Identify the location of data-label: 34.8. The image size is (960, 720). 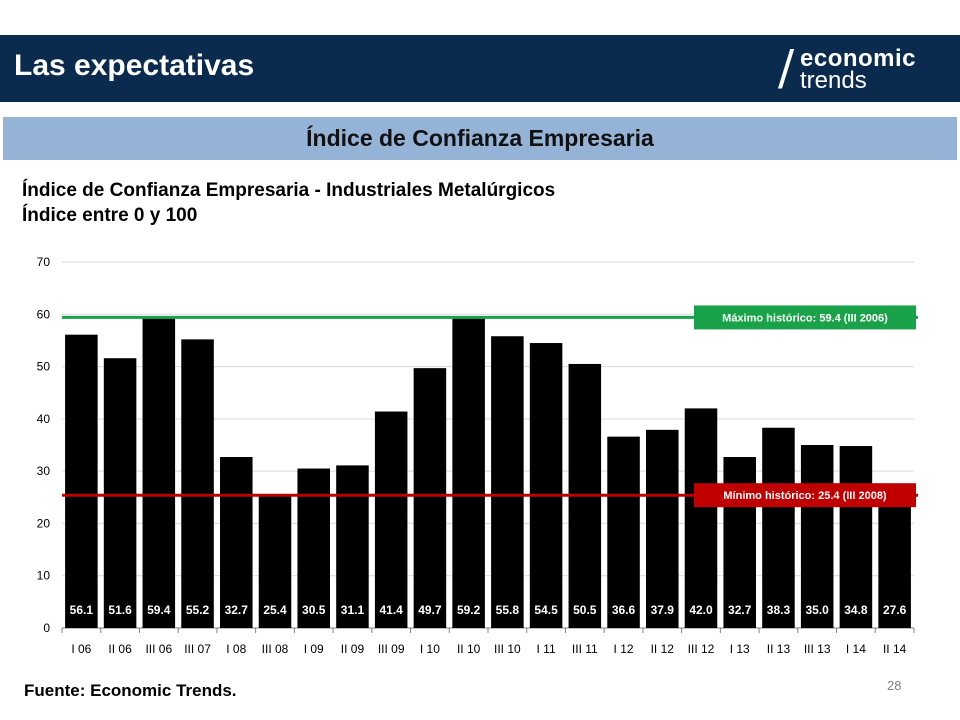
(856, 610).